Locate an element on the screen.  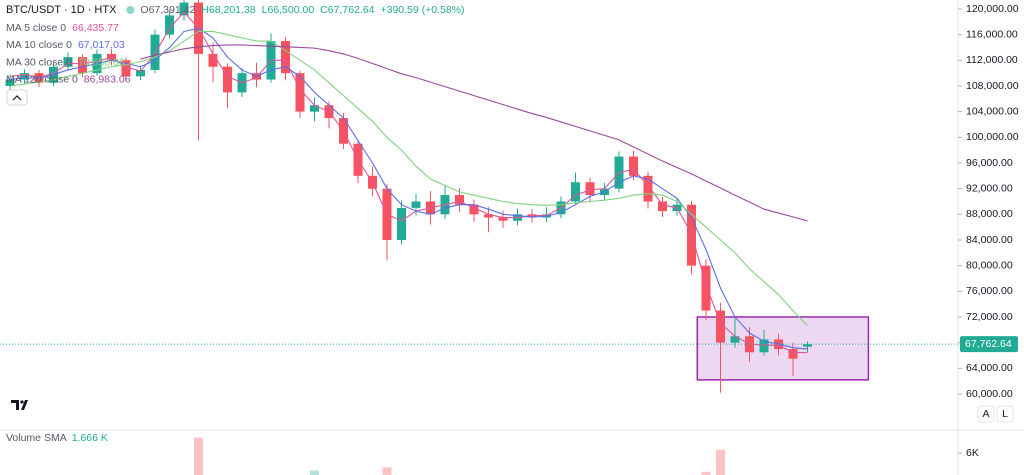
ma-legend-value: 70,650.68 is located at coordinates (101, 62).